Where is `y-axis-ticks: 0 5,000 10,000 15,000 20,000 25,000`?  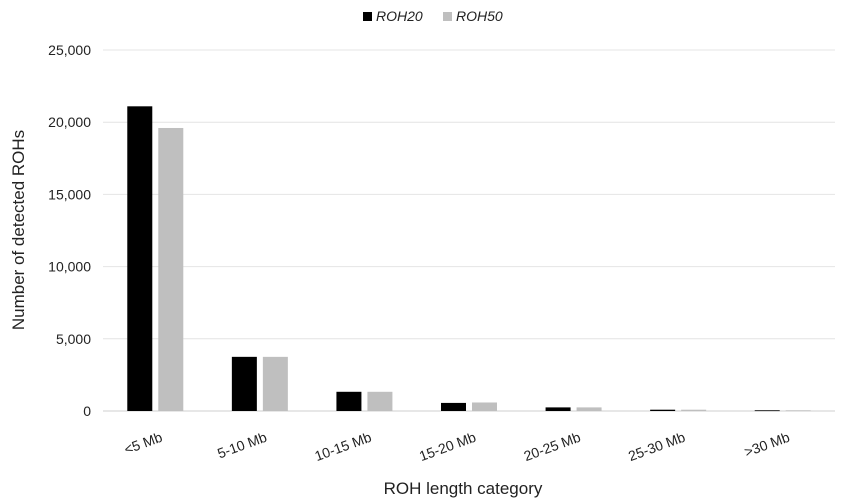
y-axis-ticks: 0 5,000 10,000 15,000 20,000 25,000 is located at coordinates (69, 230).